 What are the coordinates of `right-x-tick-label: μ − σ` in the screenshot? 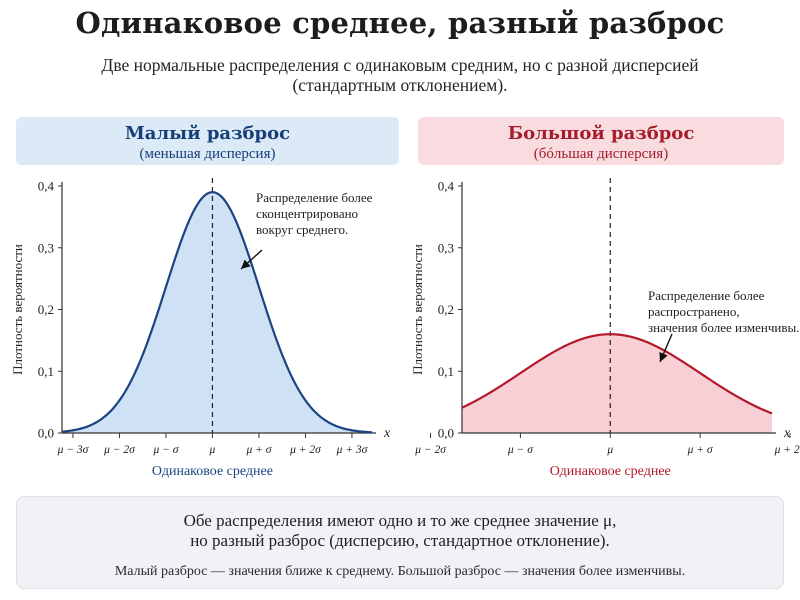 It's located at (520, 450).